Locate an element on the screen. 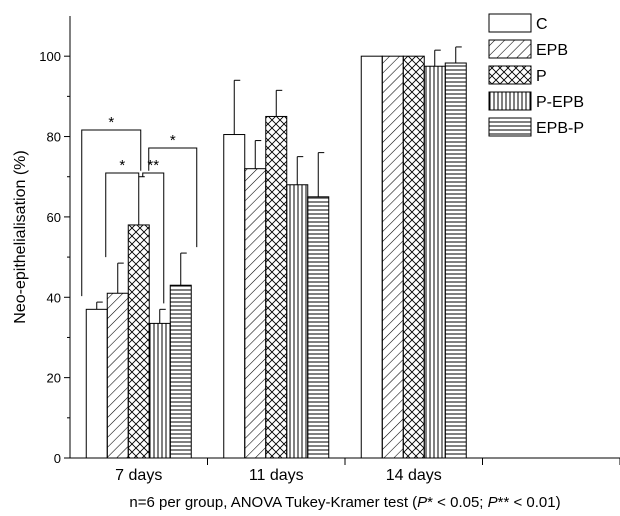 Image resolution: width=620 pixels, height=516 pixels. y-tick-label: 20 is located at coordinates (54, 378).